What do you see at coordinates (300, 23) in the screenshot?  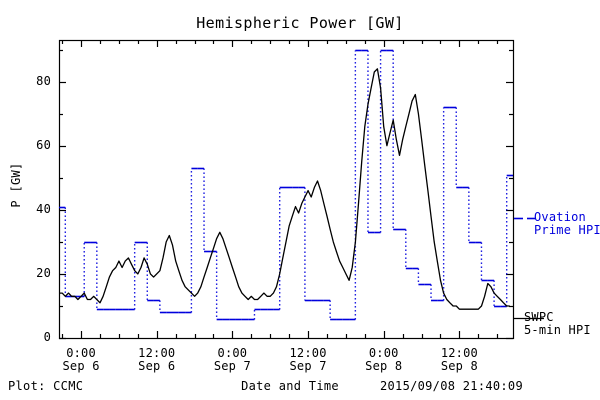 I see `plot-title: Hemispheric Power [GW]` at bounding box center [300, 23].